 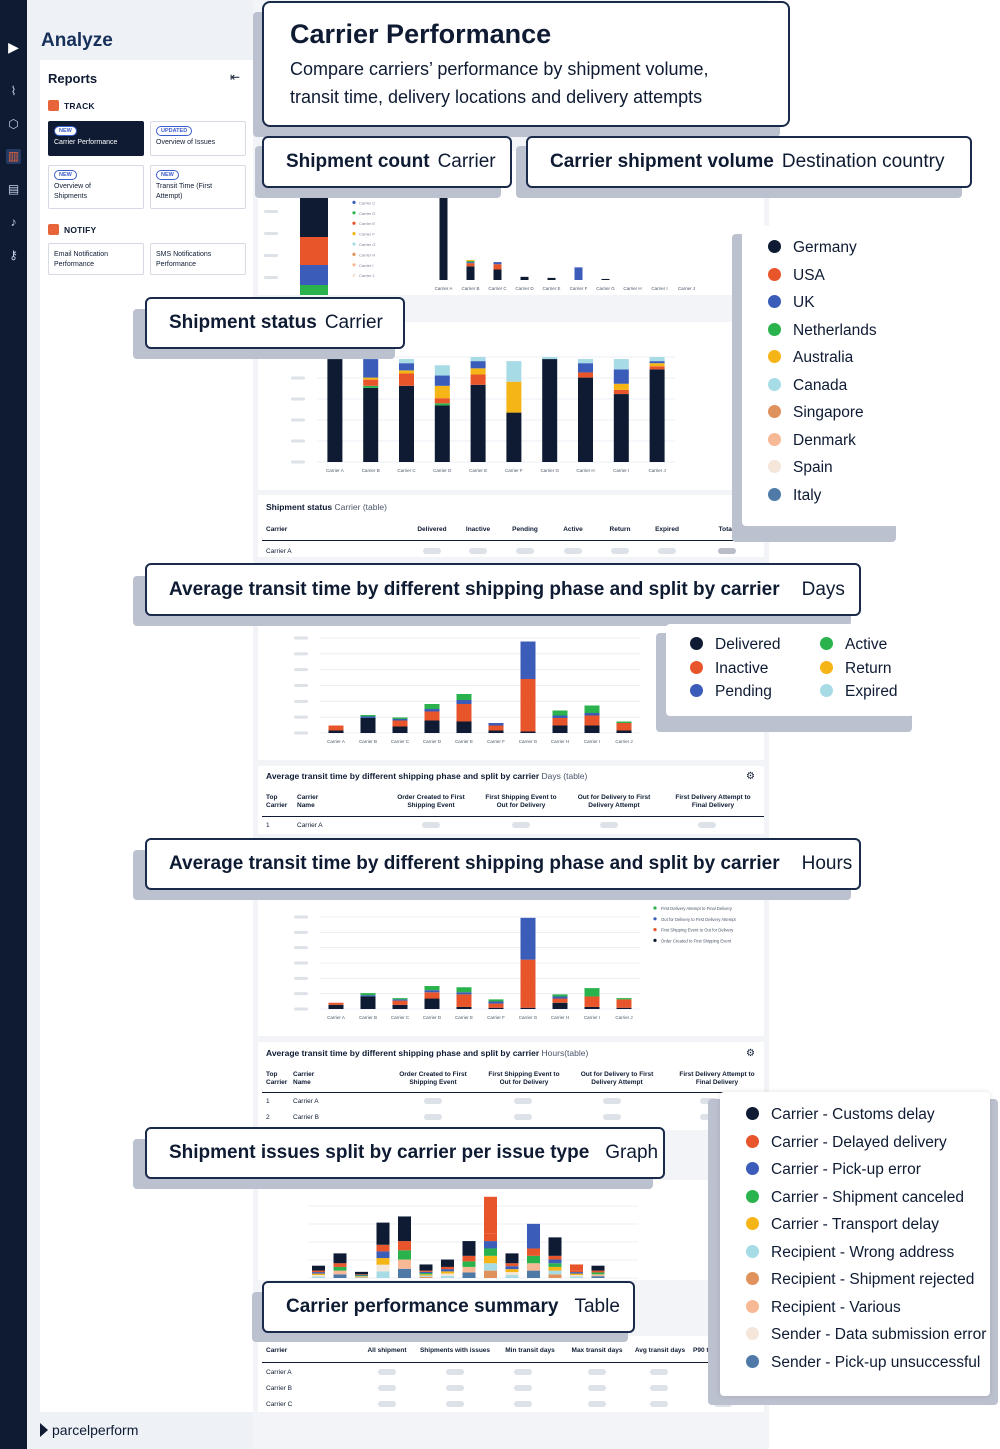 I want to click on legend-label: First Shipping Event to Out for Delivery, so click(x=697, y=930).